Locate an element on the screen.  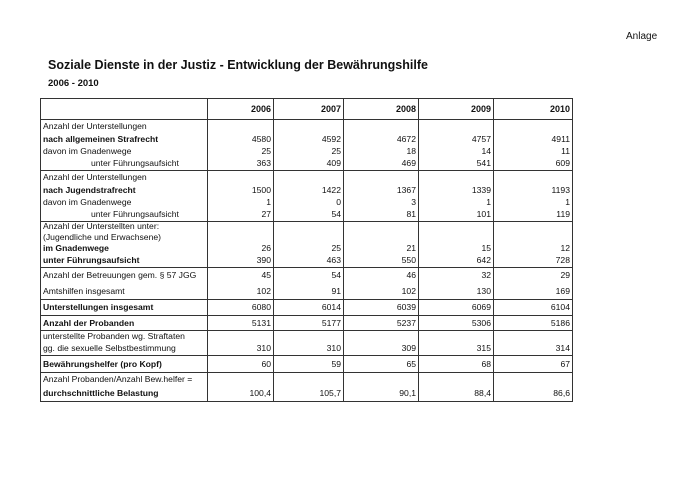
value-cell-2008: 550 is located at coordinates (381, 261).